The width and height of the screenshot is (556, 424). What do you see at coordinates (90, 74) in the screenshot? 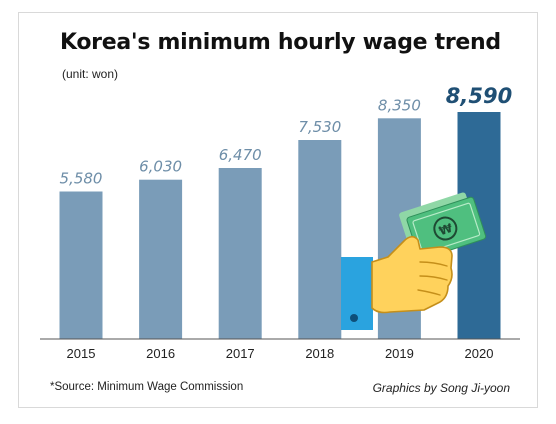
I see `unit-note: (unit: won)` at bounding box center [90, 74].